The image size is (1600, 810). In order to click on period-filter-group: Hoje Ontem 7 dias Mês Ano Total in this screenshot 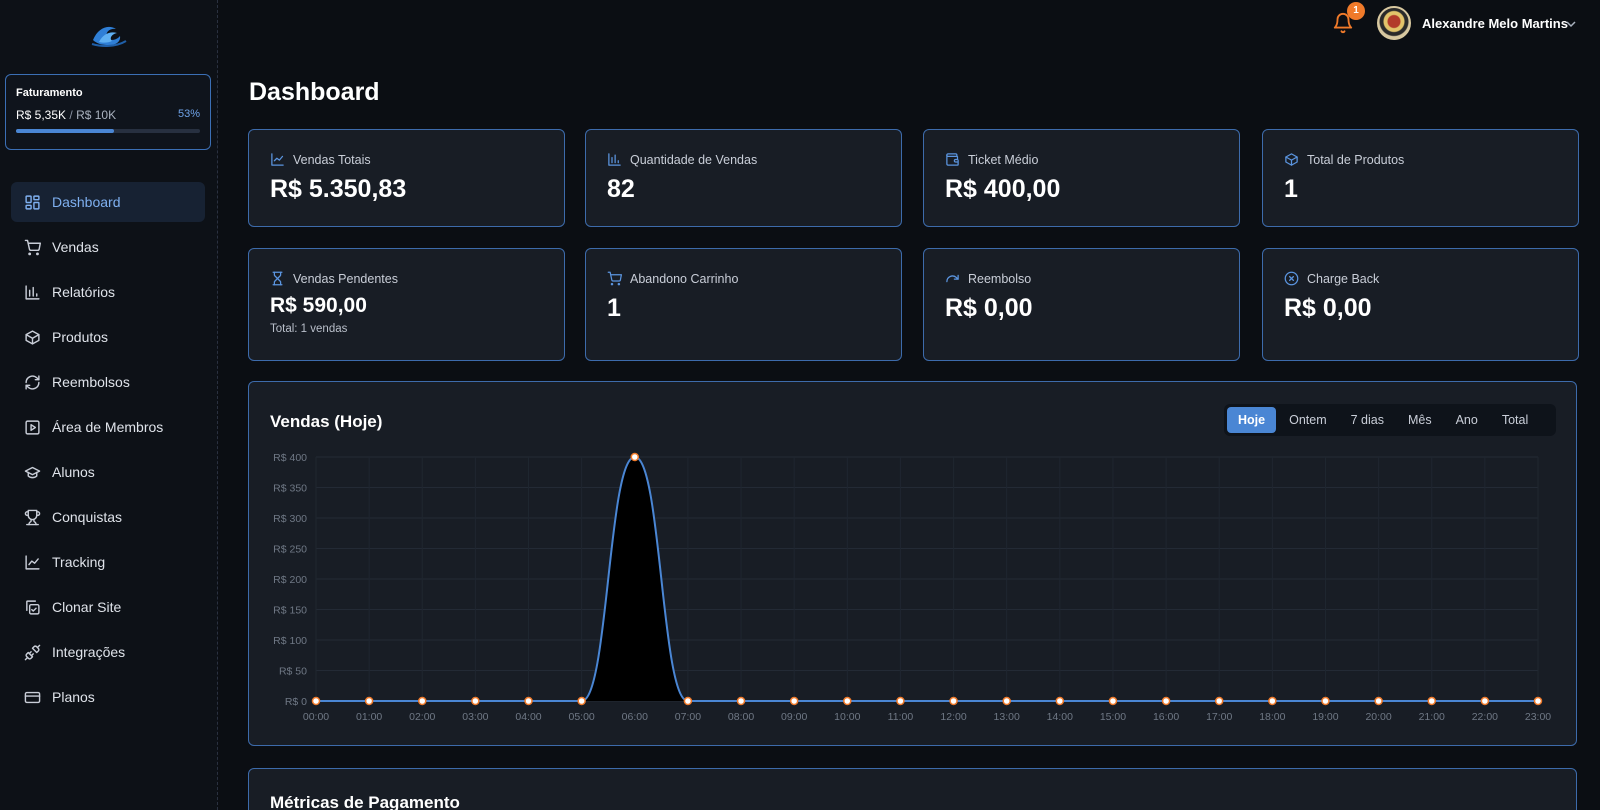, I will do `click(1390, 420)`.